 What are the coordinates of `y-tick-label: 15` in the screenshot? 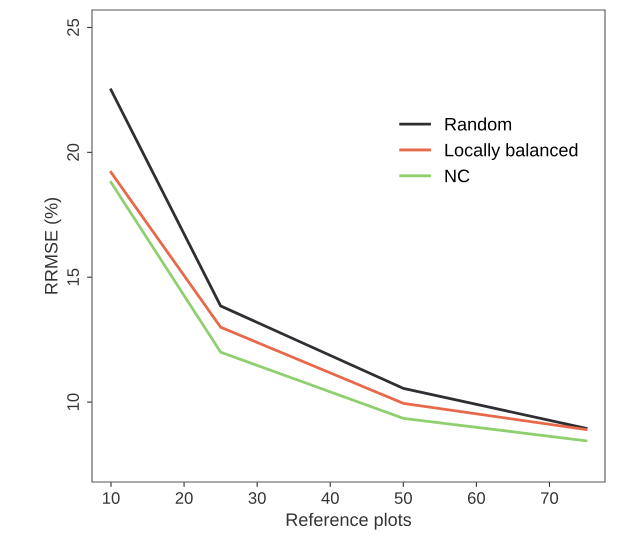 It's located at (73, 277).